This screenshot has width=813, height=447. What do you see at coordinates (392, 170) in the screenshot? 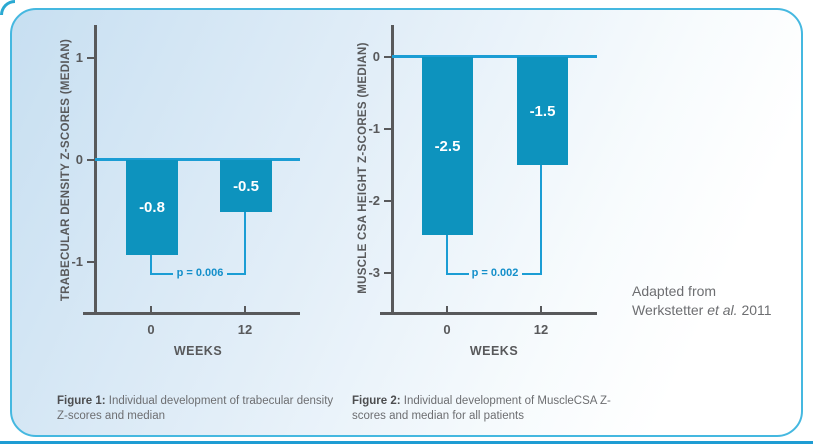
I see `chart2-y-axis` at bounding box center [392, 170].